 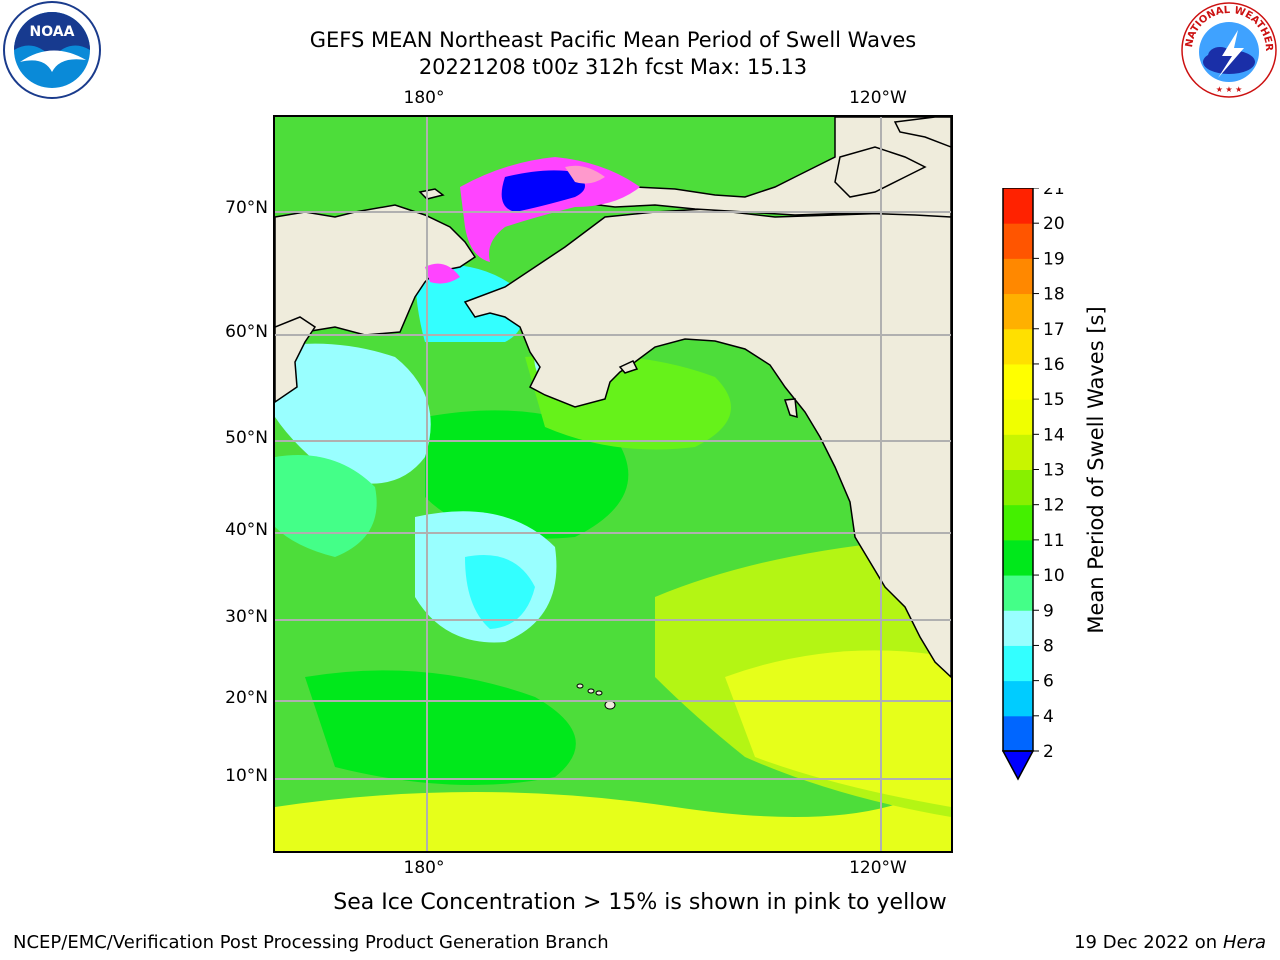 What do you see at coordinates (532, 220) in the screenshot?
I see `sea-ice-field` at bounding box center [532, 220].